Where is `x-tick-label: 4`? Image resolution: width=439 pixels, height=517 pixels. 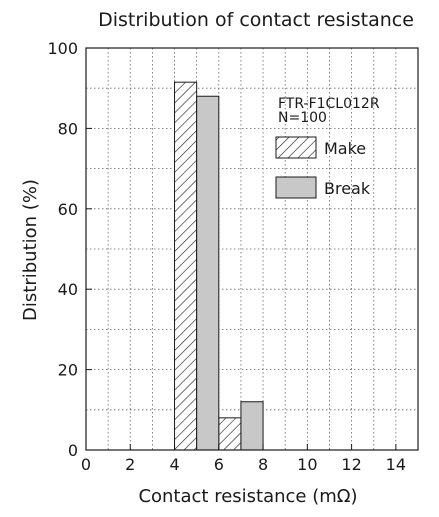 x-tick-label: 4 is located at coordinates (174, 464).